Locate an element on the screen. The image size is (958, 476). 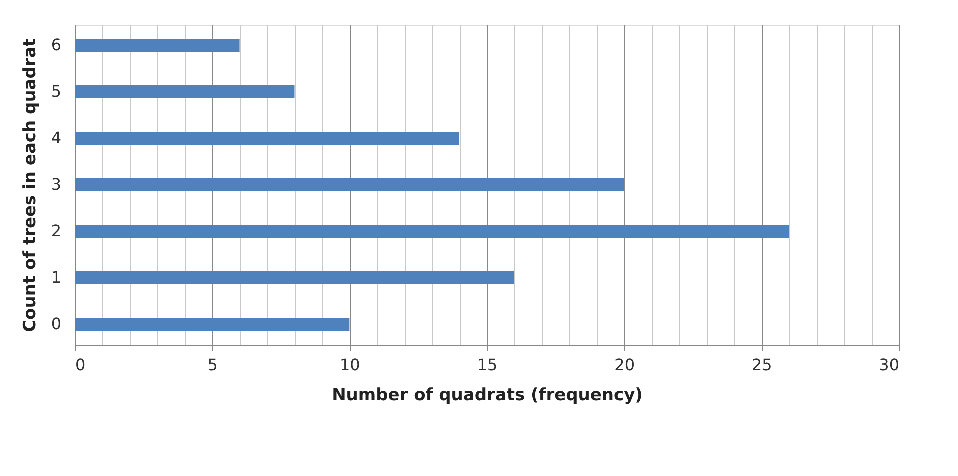
x-tick-label: 10 is located at coordinates (350, 365).